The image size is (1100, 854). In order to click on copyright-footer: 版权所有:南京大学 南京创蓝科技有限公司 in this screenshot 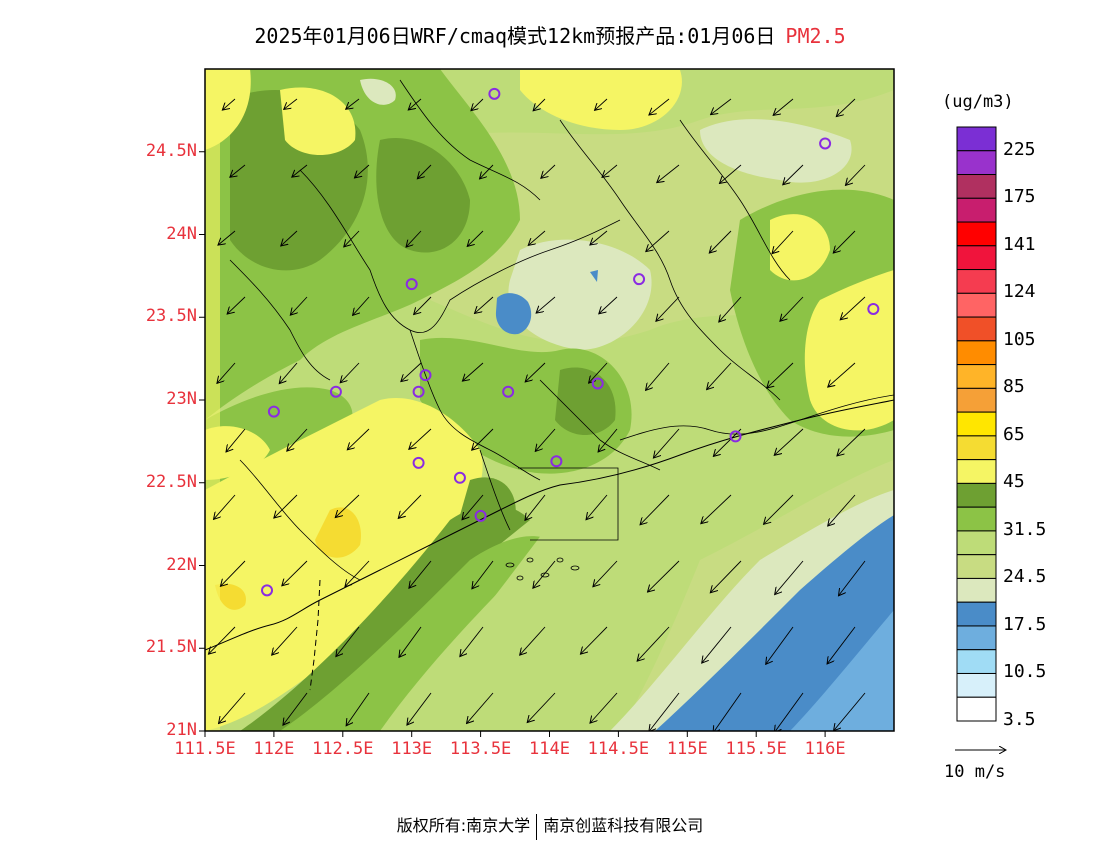, I will do `click(550, 826)`.